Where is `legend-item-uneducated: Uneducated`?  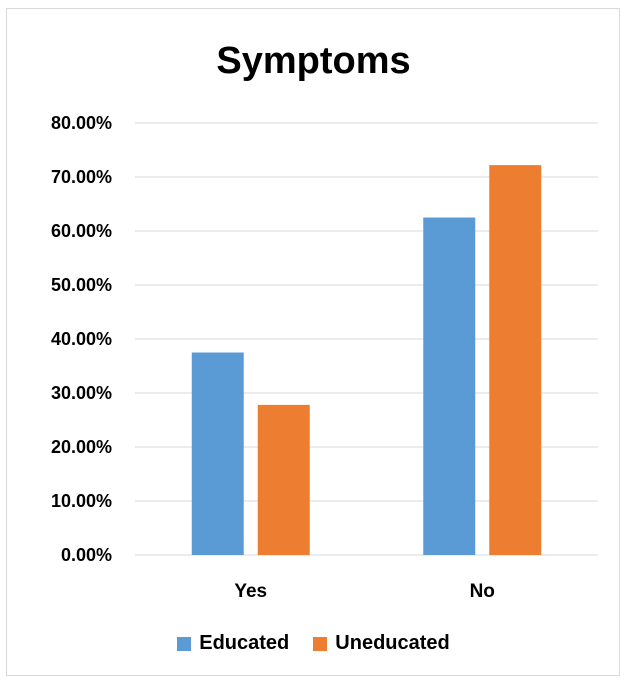 legend-item-uneducated: Uneducated is located at coordinates (381, 643).